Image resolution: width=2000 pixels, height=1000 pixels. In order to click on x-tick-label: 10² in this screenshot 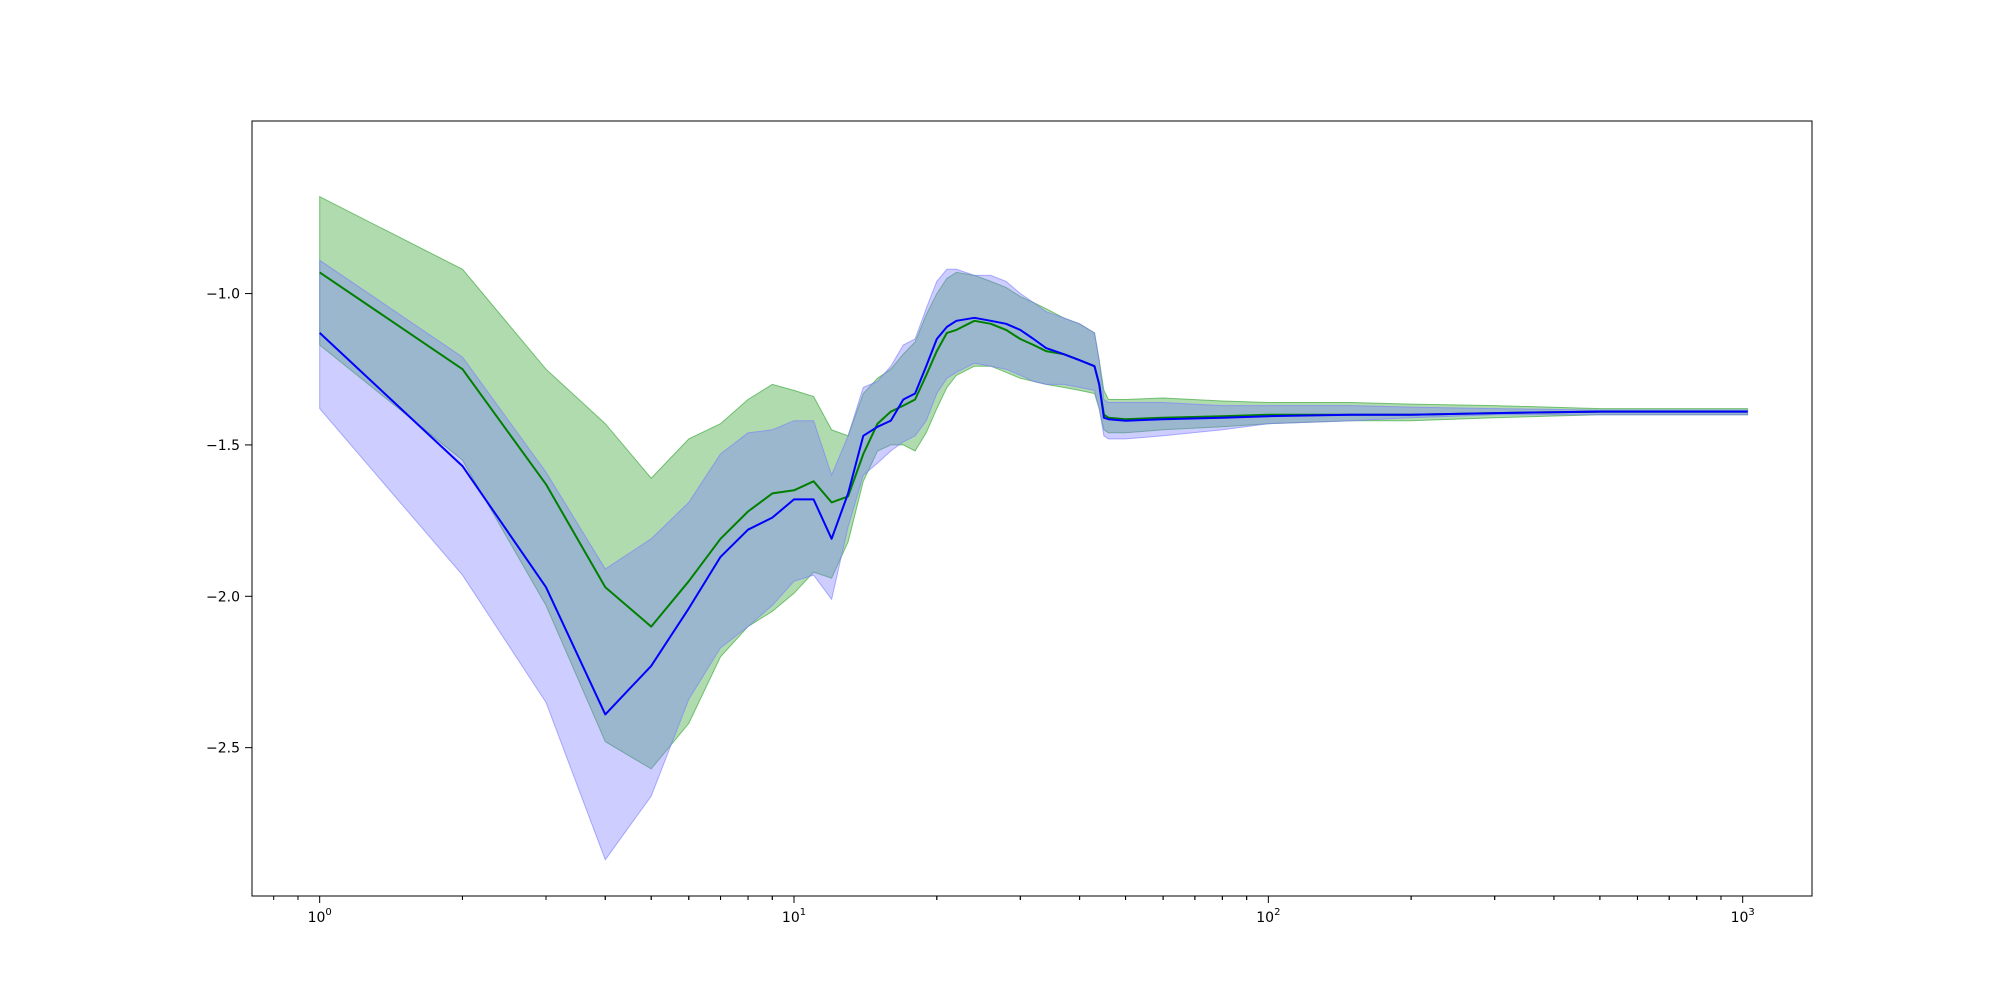, I will do `click(1268, 916)`.